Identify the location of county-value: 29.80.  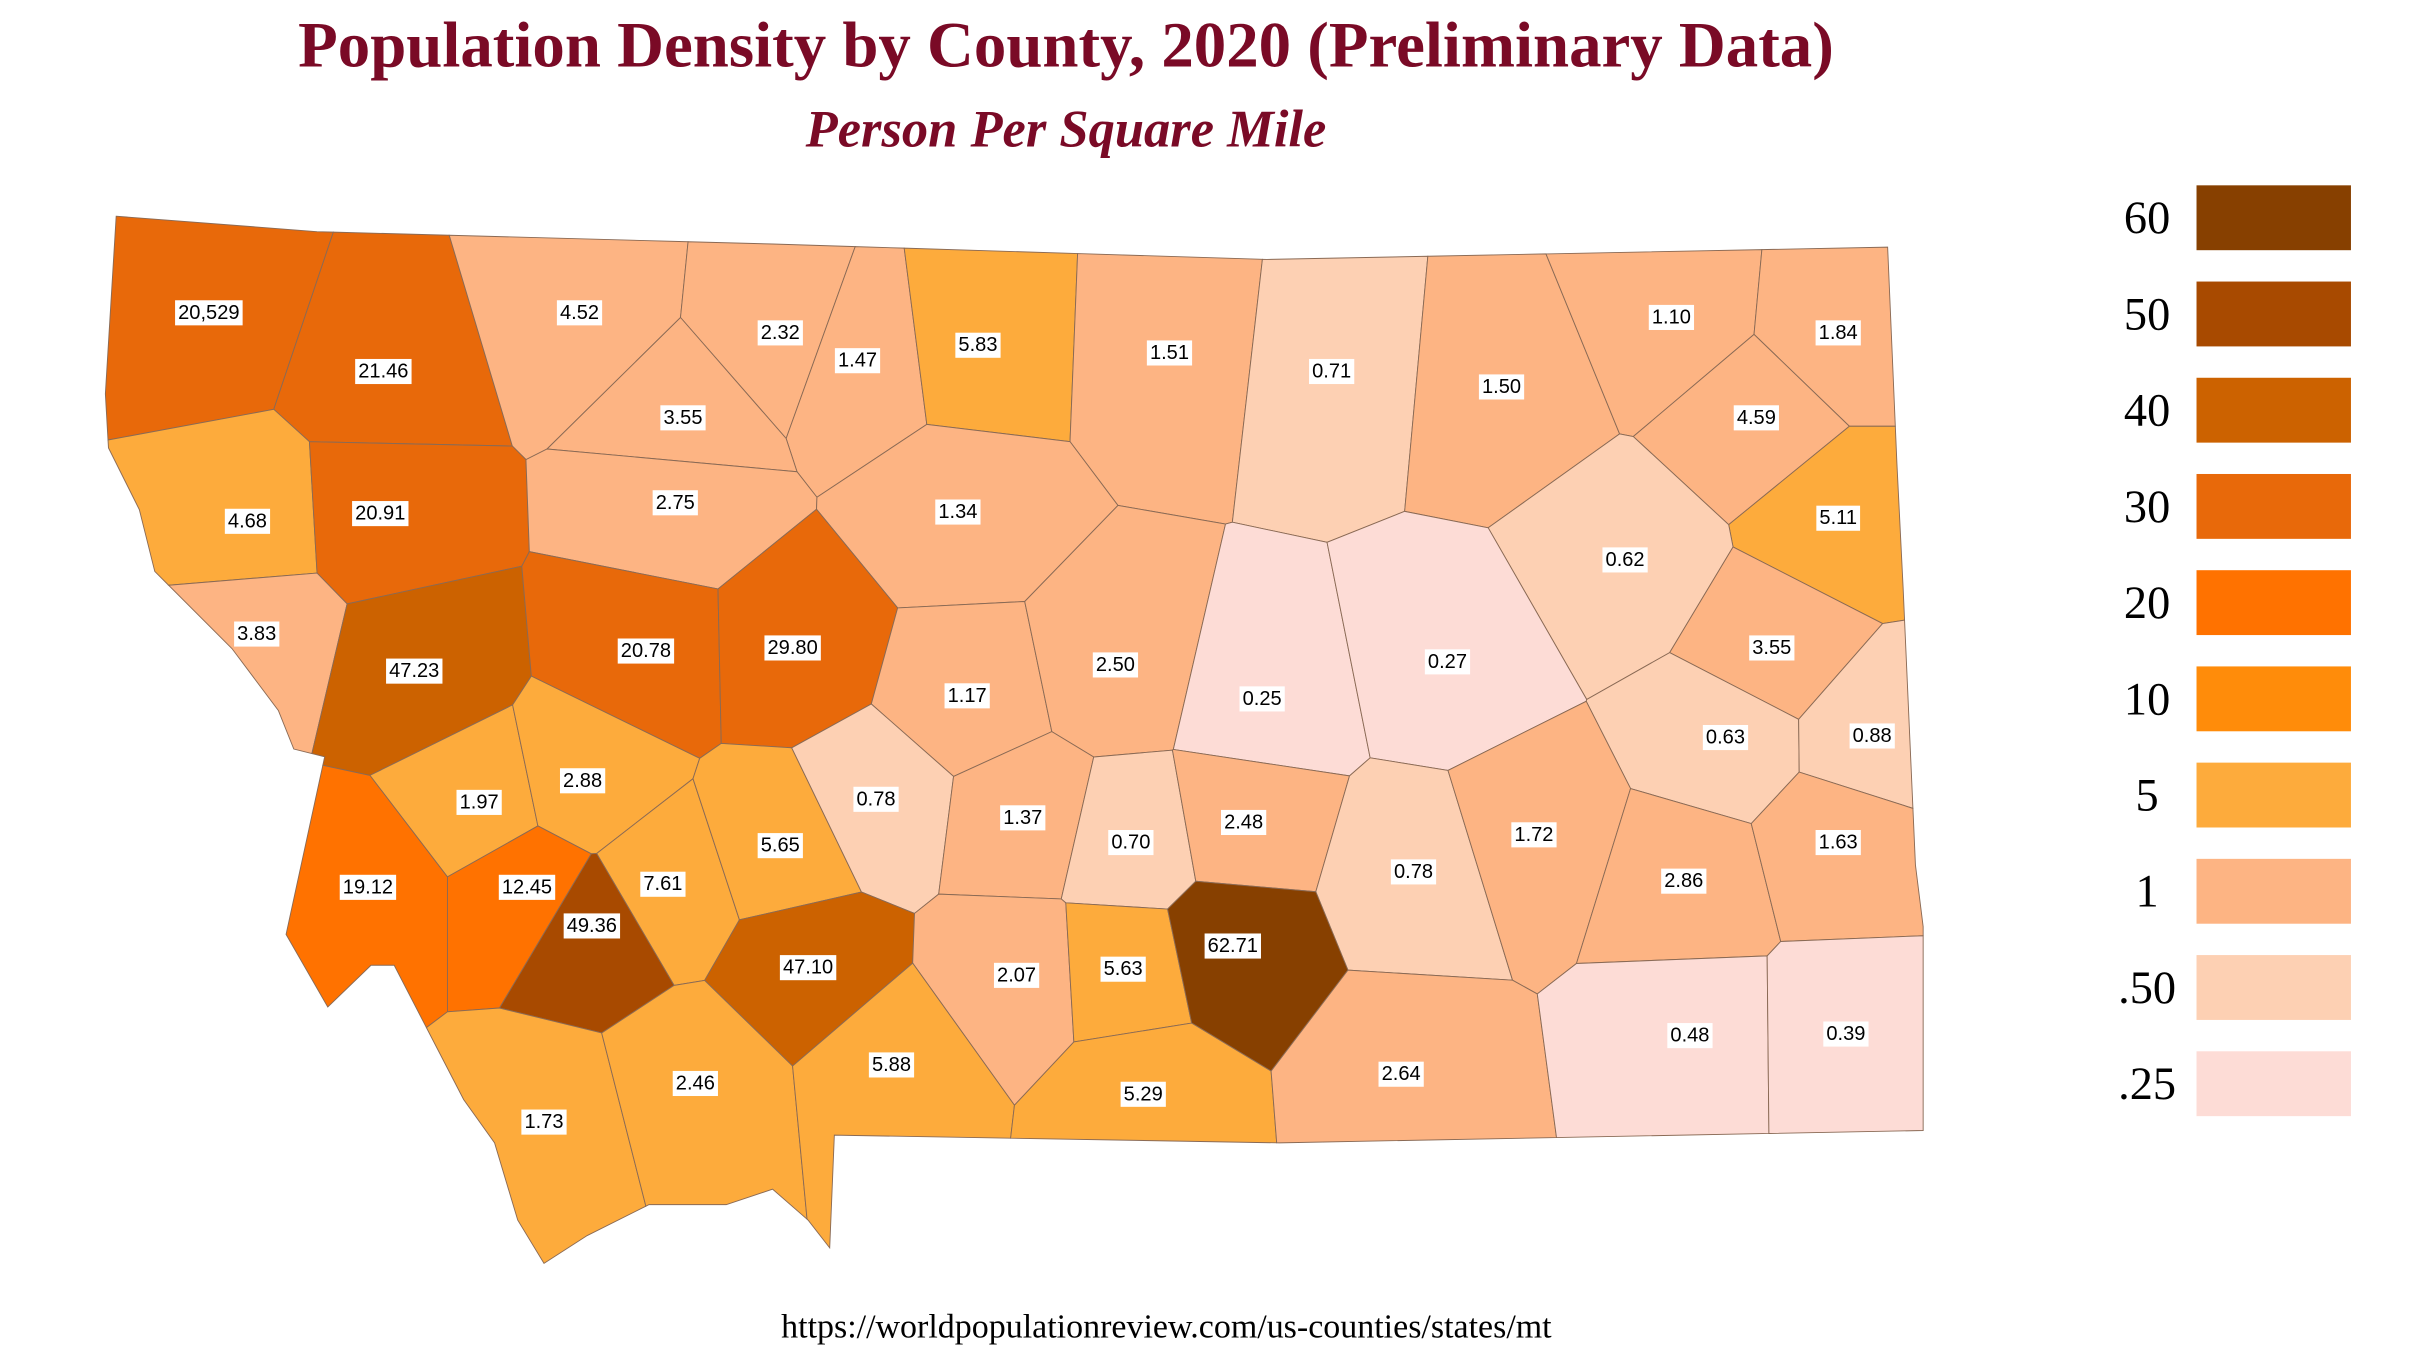
(793, 648).